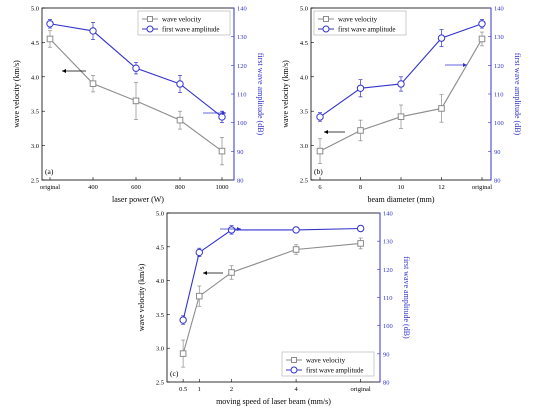 The width and height of the screenshot is (550, 410). What do you see at coordinates (93, 187) in the screenshot?
I see `x-tick-label: 400` at bounding box center [93, 187].